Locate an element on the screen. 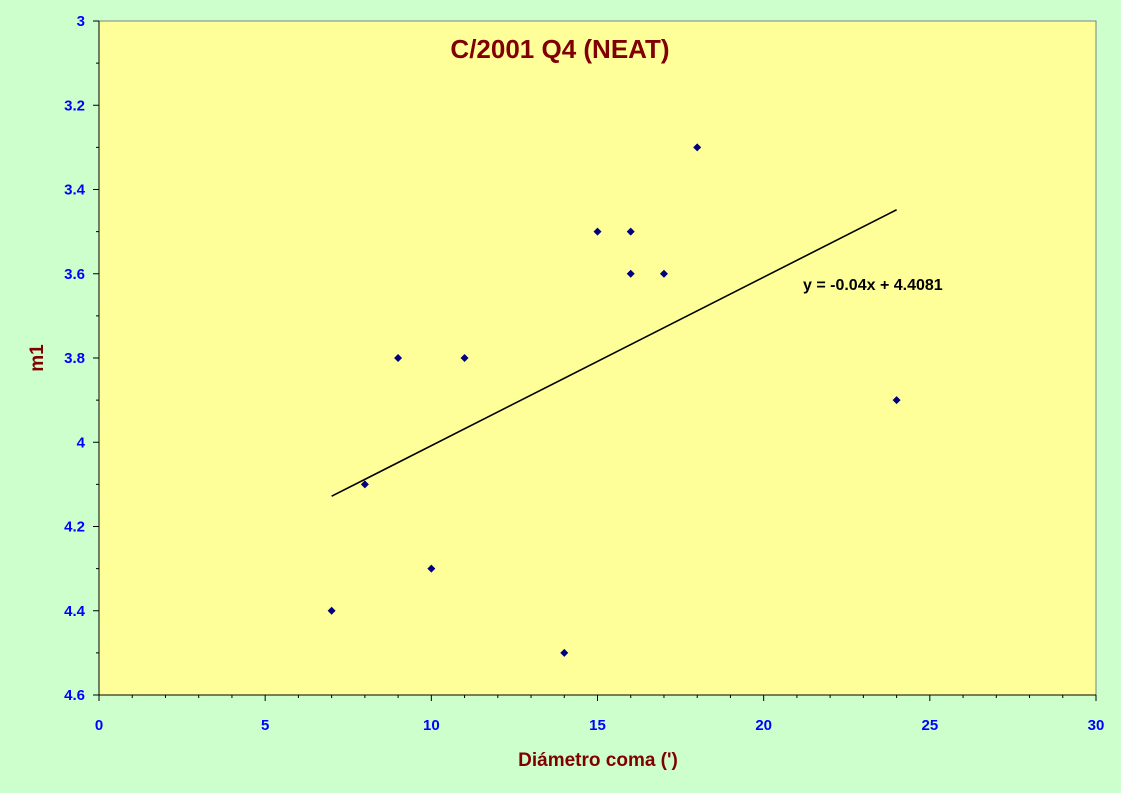 This screenshot has width=1121, height=793. y-tick-label: 4.4 is located at coordinates (75, 611).